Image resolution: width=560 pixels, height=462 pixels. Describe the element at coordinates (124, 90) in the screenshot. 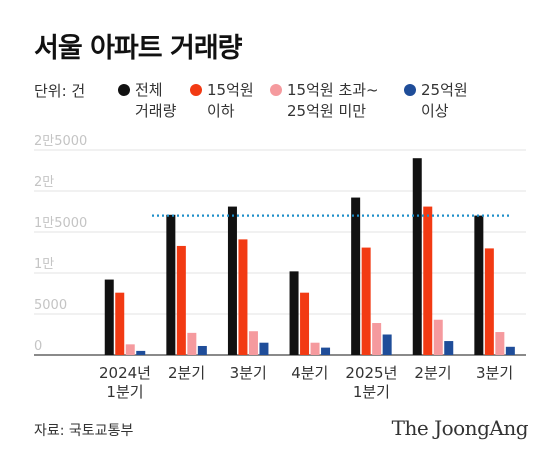

I see `legend-swatch-total` at that location.